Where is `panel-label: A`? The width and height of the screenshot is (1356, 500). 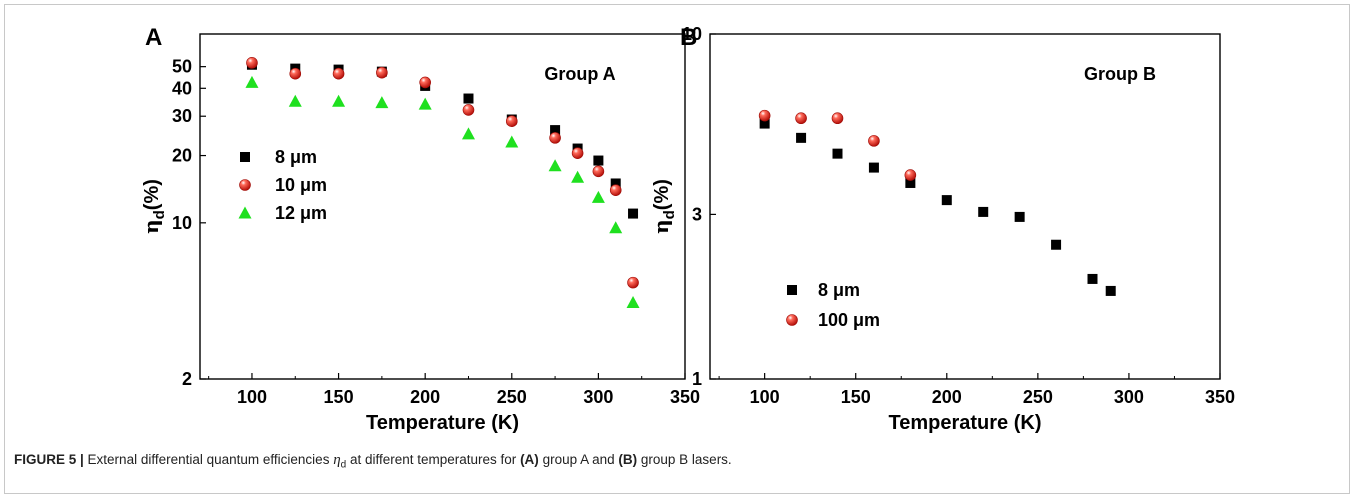
panel-label: A is located at coordinates (153, 37).